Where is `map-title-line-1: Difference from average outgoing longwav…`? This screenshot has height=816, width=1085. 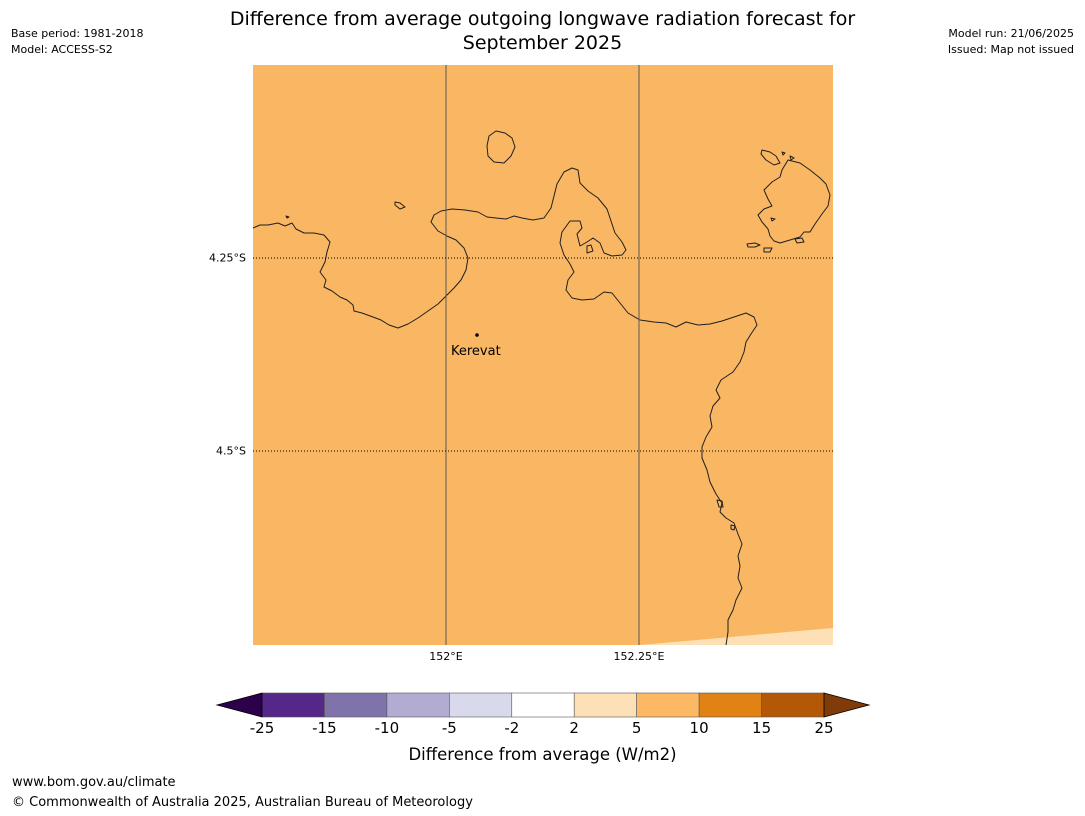 map-title-line-1: Difference from average outgoing longwav… is located at coordinates (542, 19).